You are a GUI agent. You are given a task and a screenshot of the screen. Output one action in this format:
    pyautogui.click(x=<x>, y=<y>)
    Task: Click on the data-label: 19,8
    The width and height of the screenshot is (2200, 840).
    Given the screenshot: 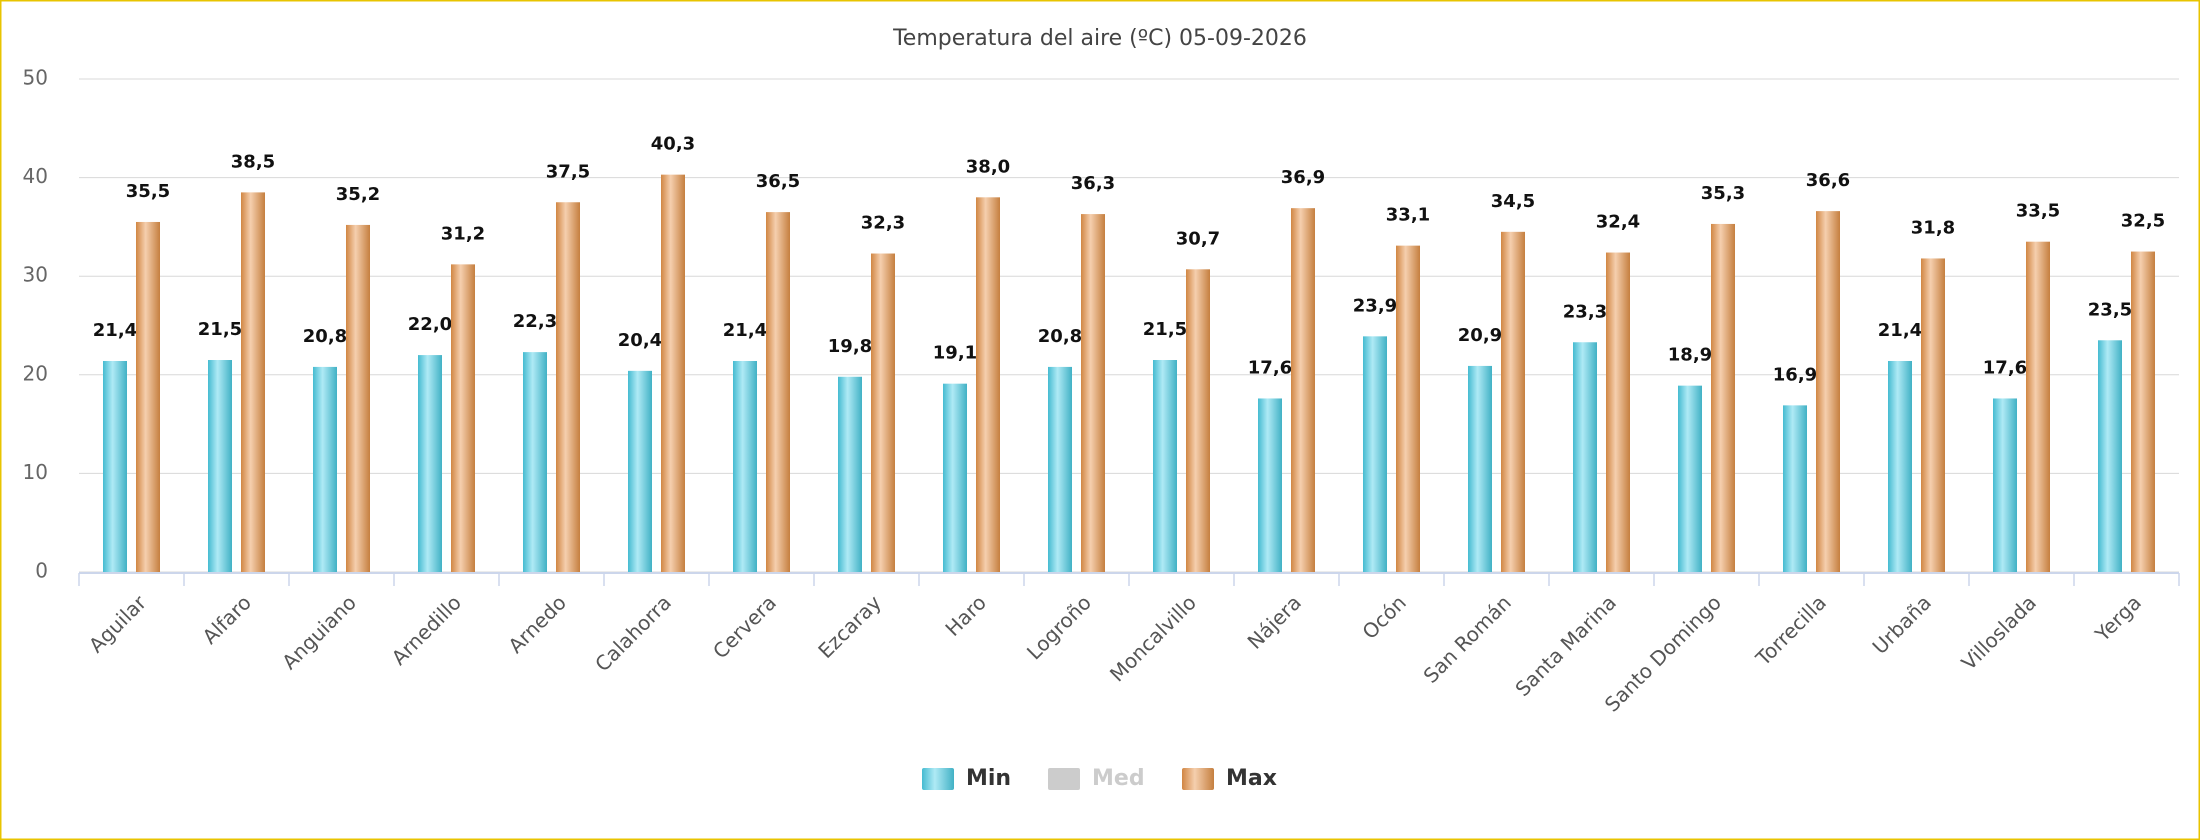 What is the action you would take?
    pyautogui.click(x=850, y=346)
    